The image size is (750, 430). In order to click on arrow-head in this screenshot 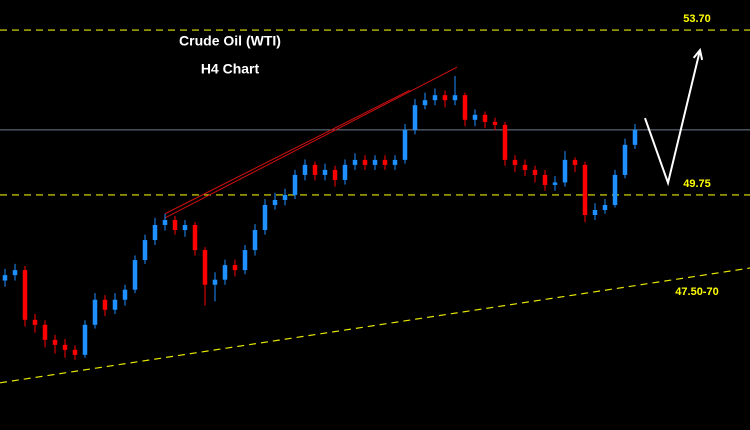, I will do `click(698, 54)`.